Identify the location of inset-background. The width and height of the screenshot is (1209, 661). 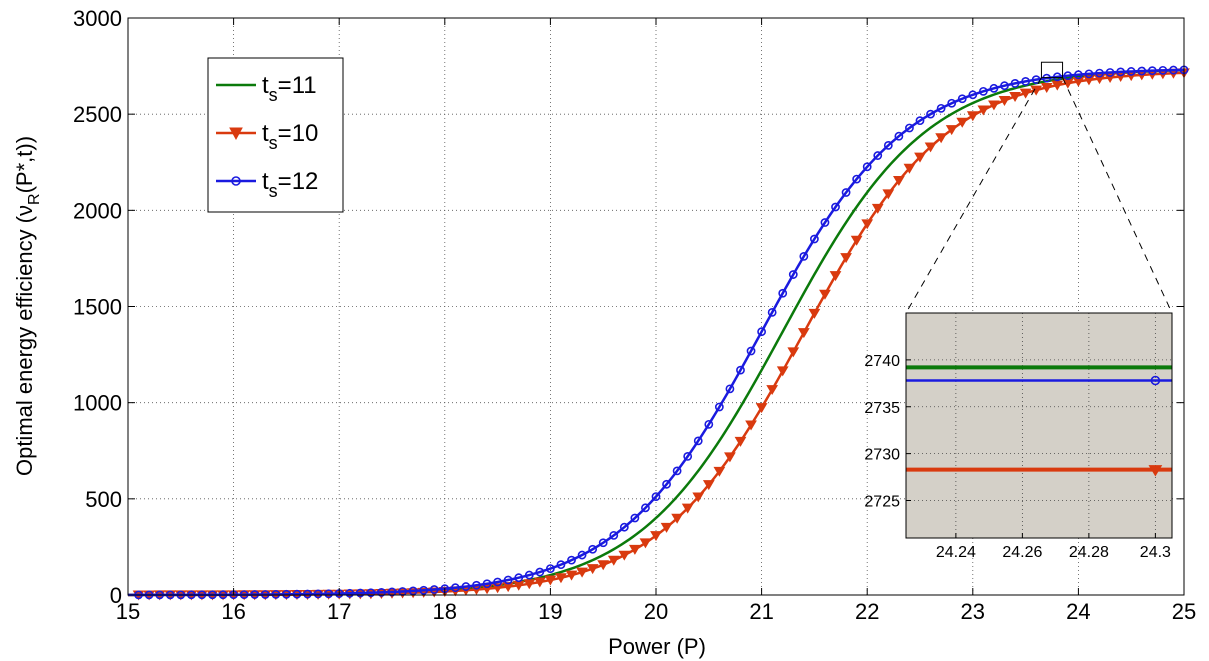
(1039, 425).